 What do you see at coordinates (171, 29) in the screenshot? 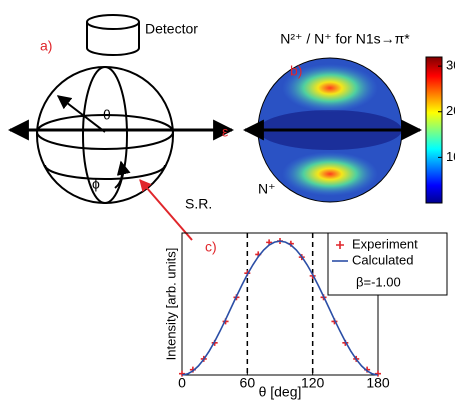
I see `detector-label: Detector` at bounding box center [171, 29].